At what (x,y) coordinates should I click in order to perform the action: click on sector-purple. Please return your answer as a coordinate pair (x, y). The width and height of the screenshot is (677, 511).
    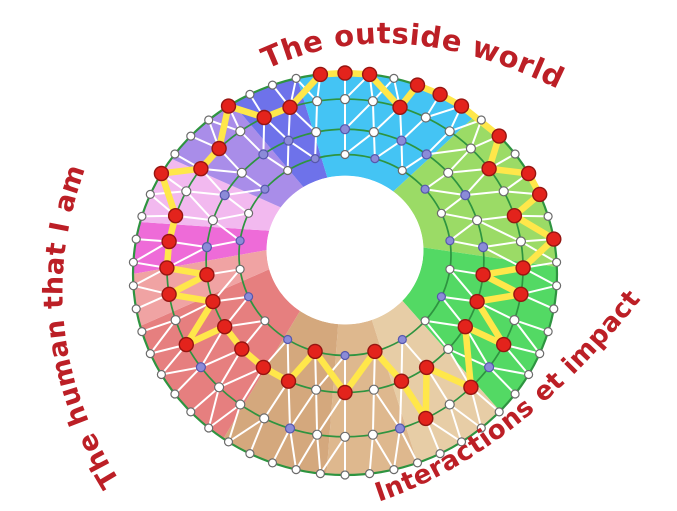
    Looking at the image, I should click on (237, 155).